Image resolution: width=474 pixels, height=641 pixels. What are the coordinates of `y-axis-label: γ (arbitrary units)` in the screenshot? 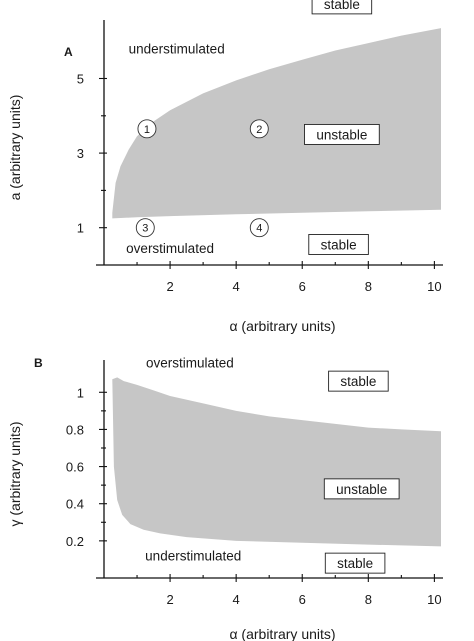 It's located at (15, 473).